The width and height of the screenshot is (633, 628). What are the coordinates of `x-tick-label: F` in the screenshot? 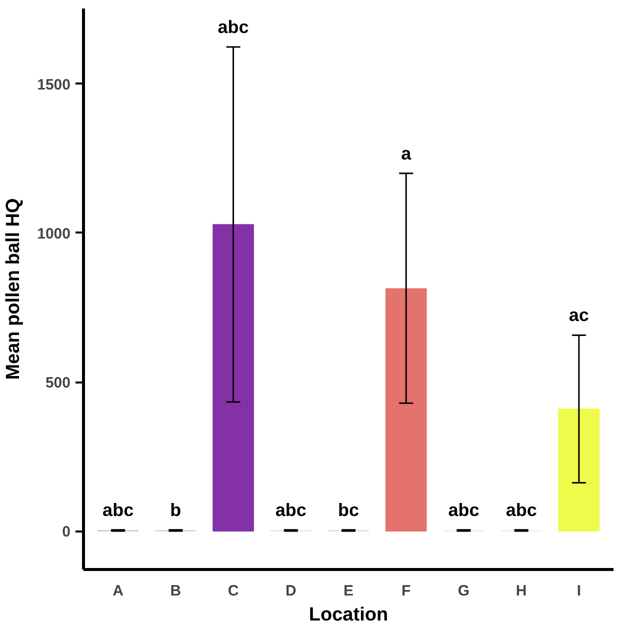 It's located at (406, 591).